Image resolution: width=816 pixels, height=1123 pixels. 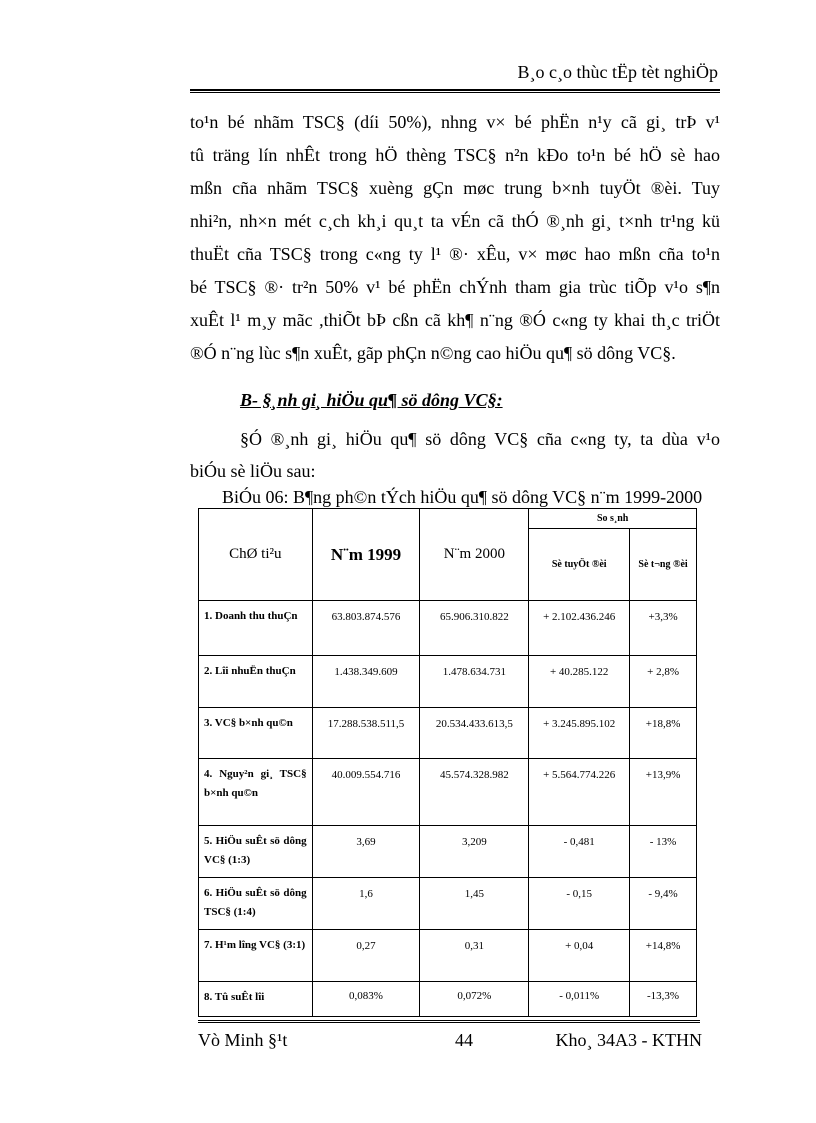 What do you see at coordinates (663, 564) in the screenshot?
I see `header-relative: Sè t¬ng ®èi` at bounding box center [663, 564].